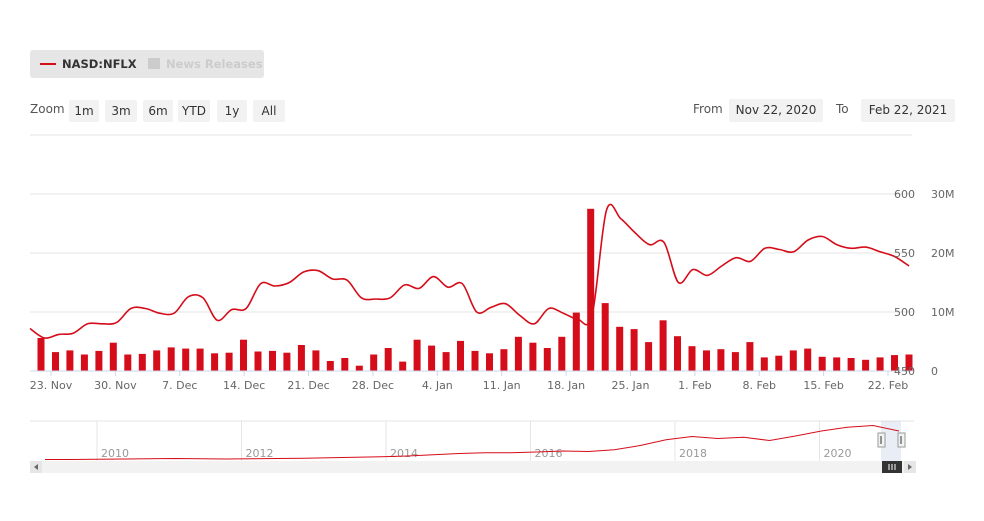 The image size is (984, 521). Describe the element at coordinates (115, 453) in the screenshot. I see `navigator-year-label: 2010` at that location.